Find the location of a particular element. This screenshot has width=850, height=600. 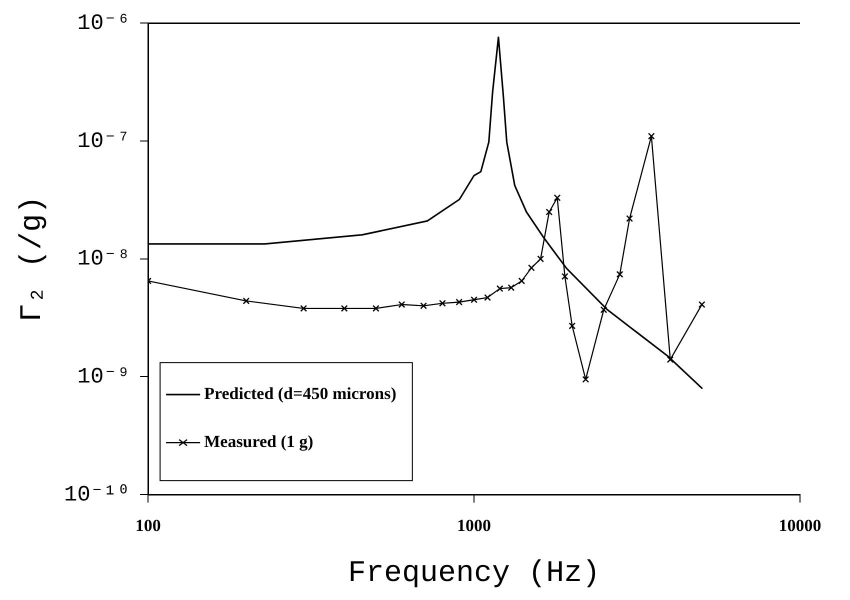

y-tick-label: 10⁻¹⁰ is located at coordinates (97, 495).